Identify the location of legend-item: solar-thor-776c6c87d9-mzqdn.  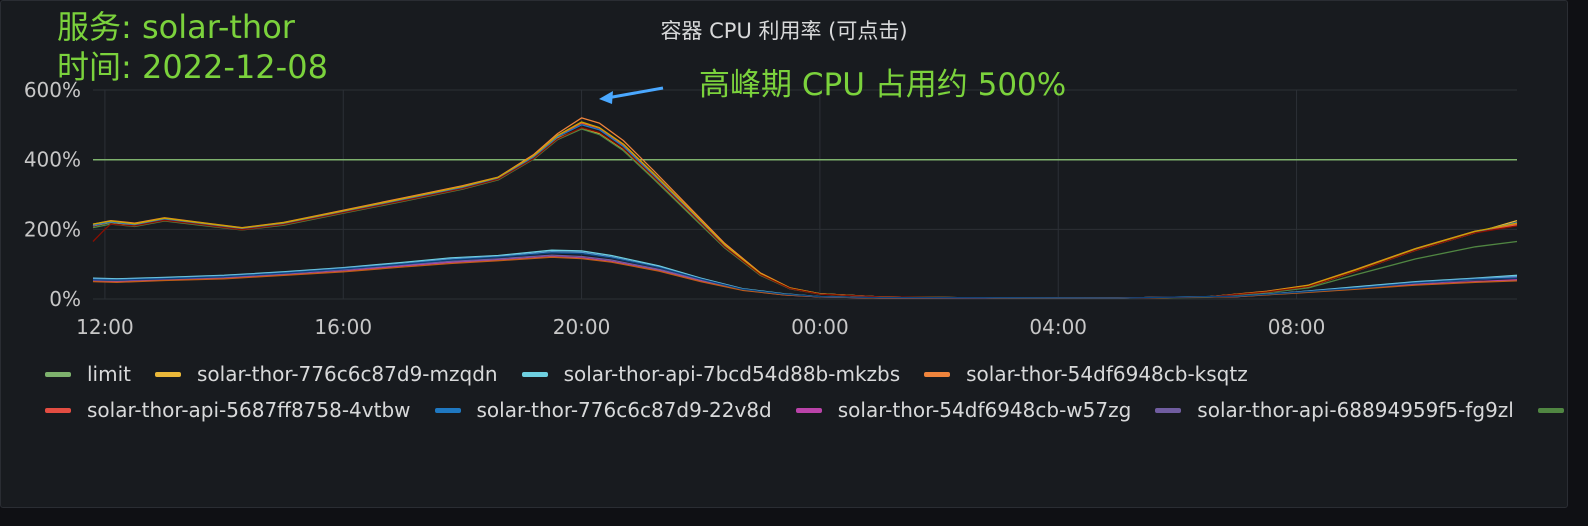
(324, 374).